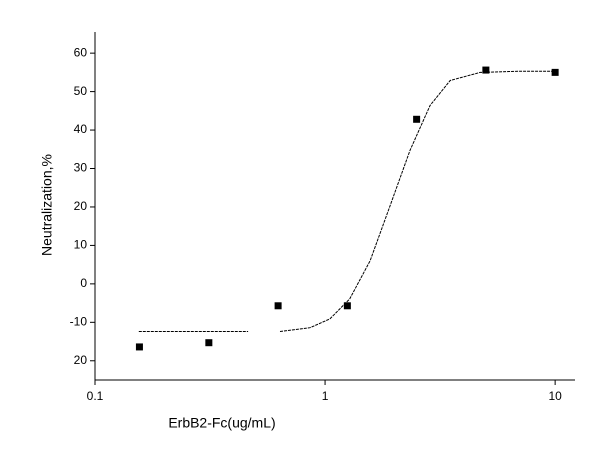 The width and height of the screenshot is (600, 474). What do you see at coordinates (555, 396) in the screenshot?
I see `x-tick-label: 10` at bounding box center [555, 396].